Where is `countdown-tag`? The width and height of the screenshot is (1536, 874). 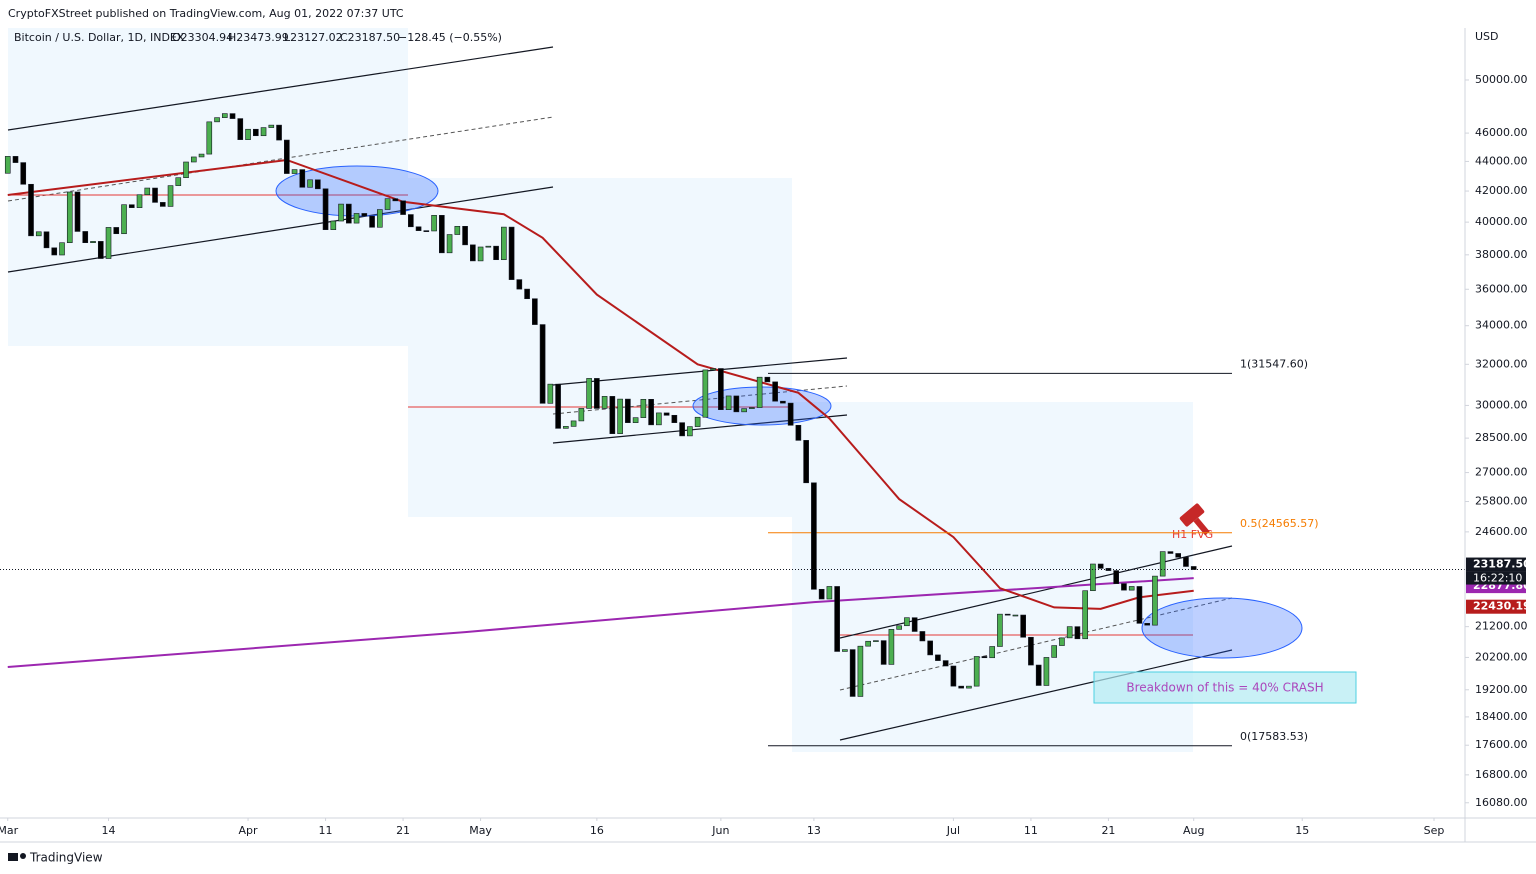
countdown-tag is located at coordinates (1496, 578).